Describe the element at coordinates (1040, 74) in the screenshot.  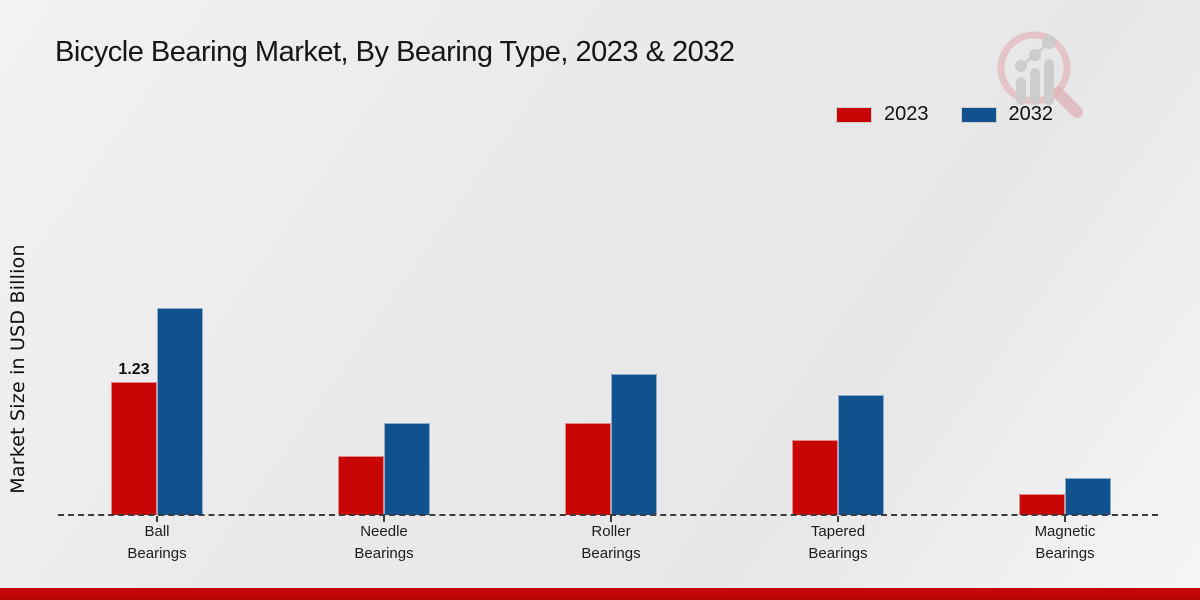
I see `magnifier-growth-chart-logo-icon` at that location.